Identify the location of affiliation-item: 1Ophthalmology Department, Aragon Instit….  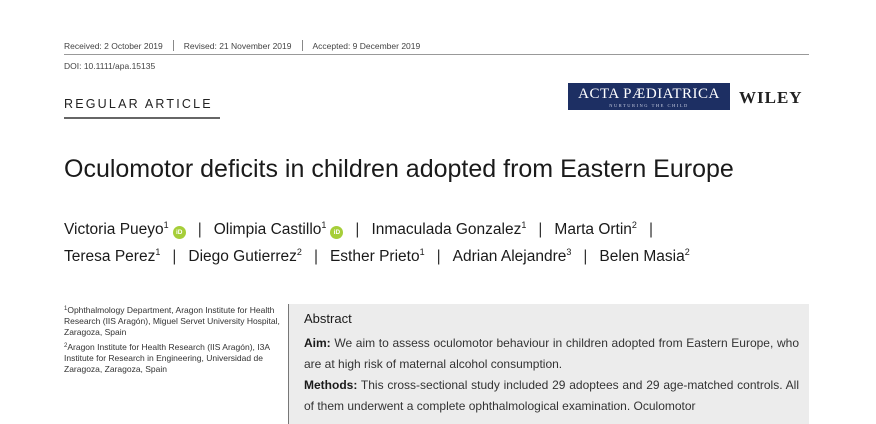
(172, 321).